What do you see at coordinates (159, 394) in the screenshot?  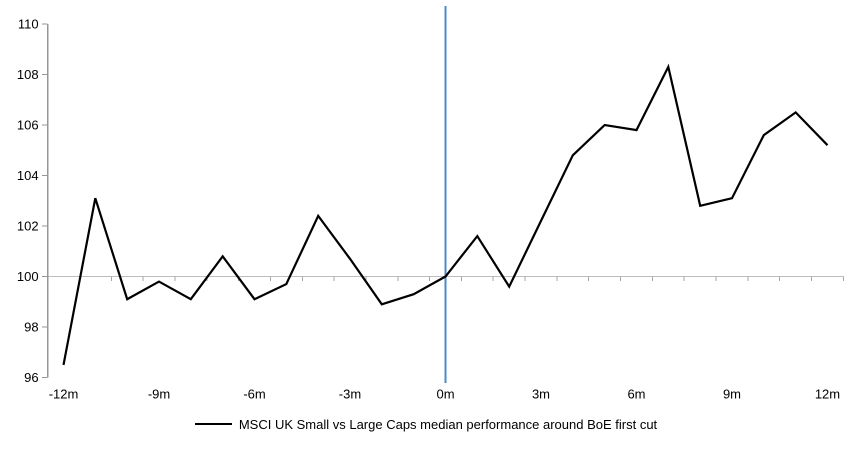 I see `x-axis-tick-label: -9m` at bounding box center [159, 394].